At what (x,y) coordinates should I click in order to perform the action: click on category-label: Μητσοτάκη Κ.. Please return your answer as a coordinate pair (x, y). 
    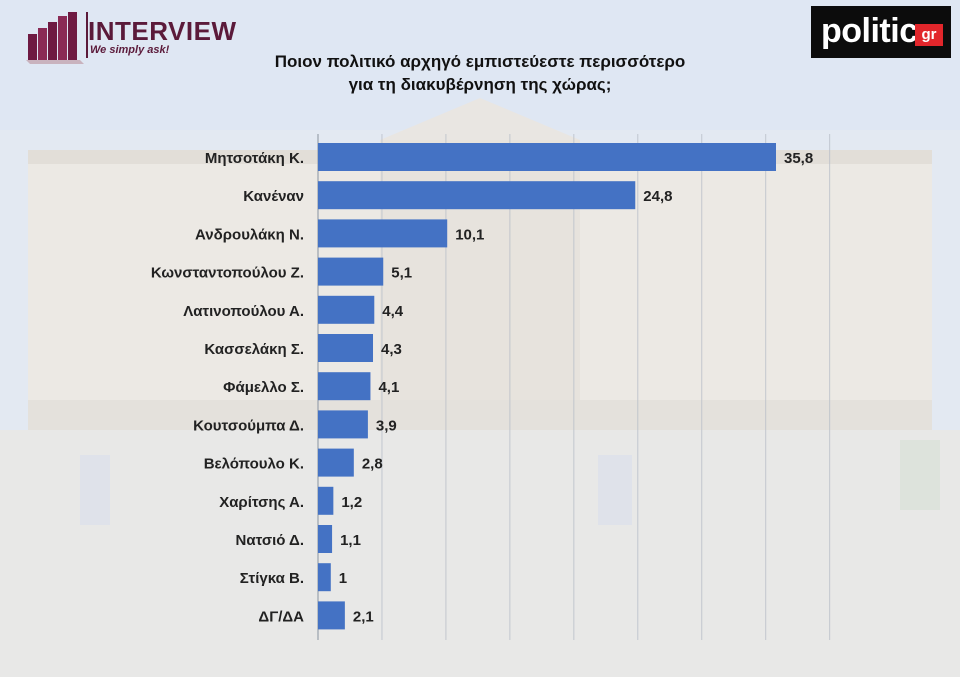
    Looking at the image, I should click on (254, 158).